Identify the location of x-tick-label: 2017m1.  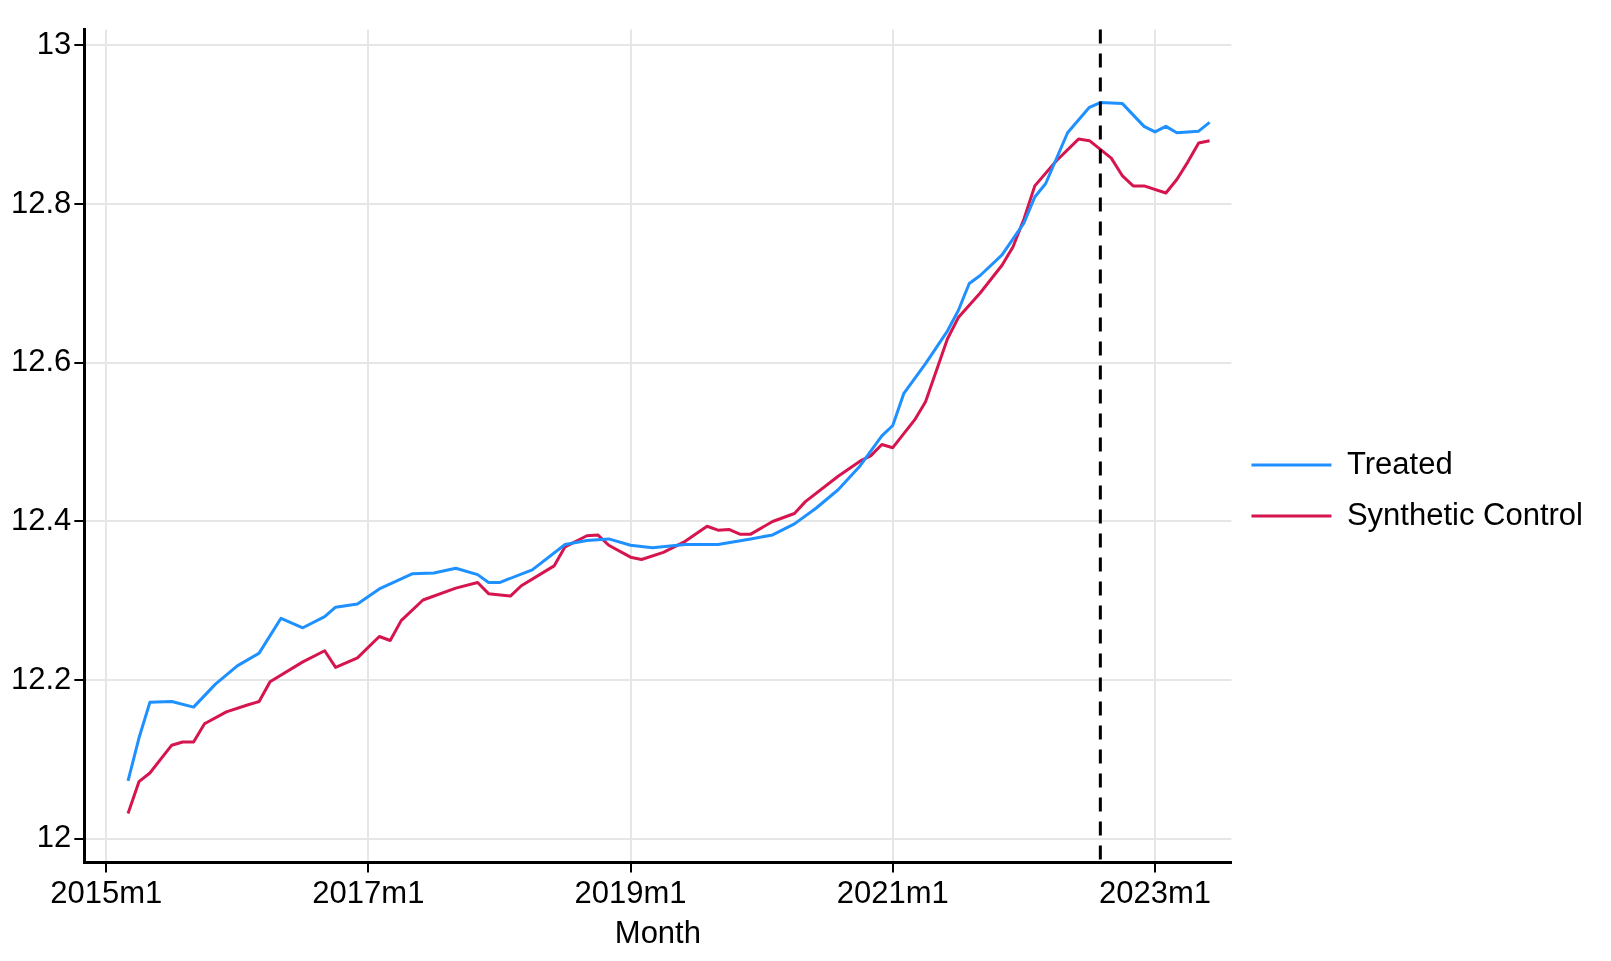
(368, 892).